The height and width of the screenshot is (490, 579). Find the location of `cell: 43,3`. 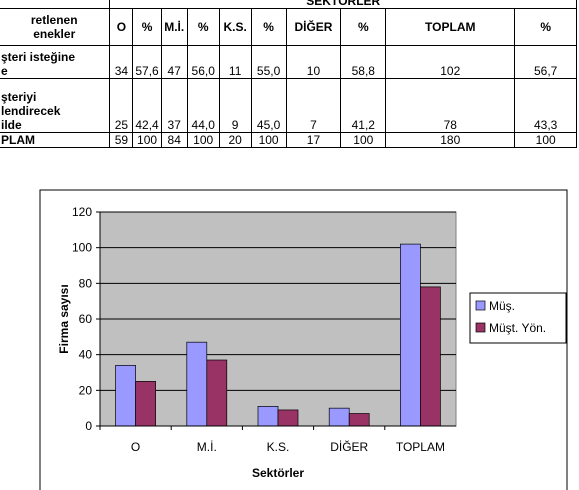

cell: 43,3 is located at coordinates (545, 105).